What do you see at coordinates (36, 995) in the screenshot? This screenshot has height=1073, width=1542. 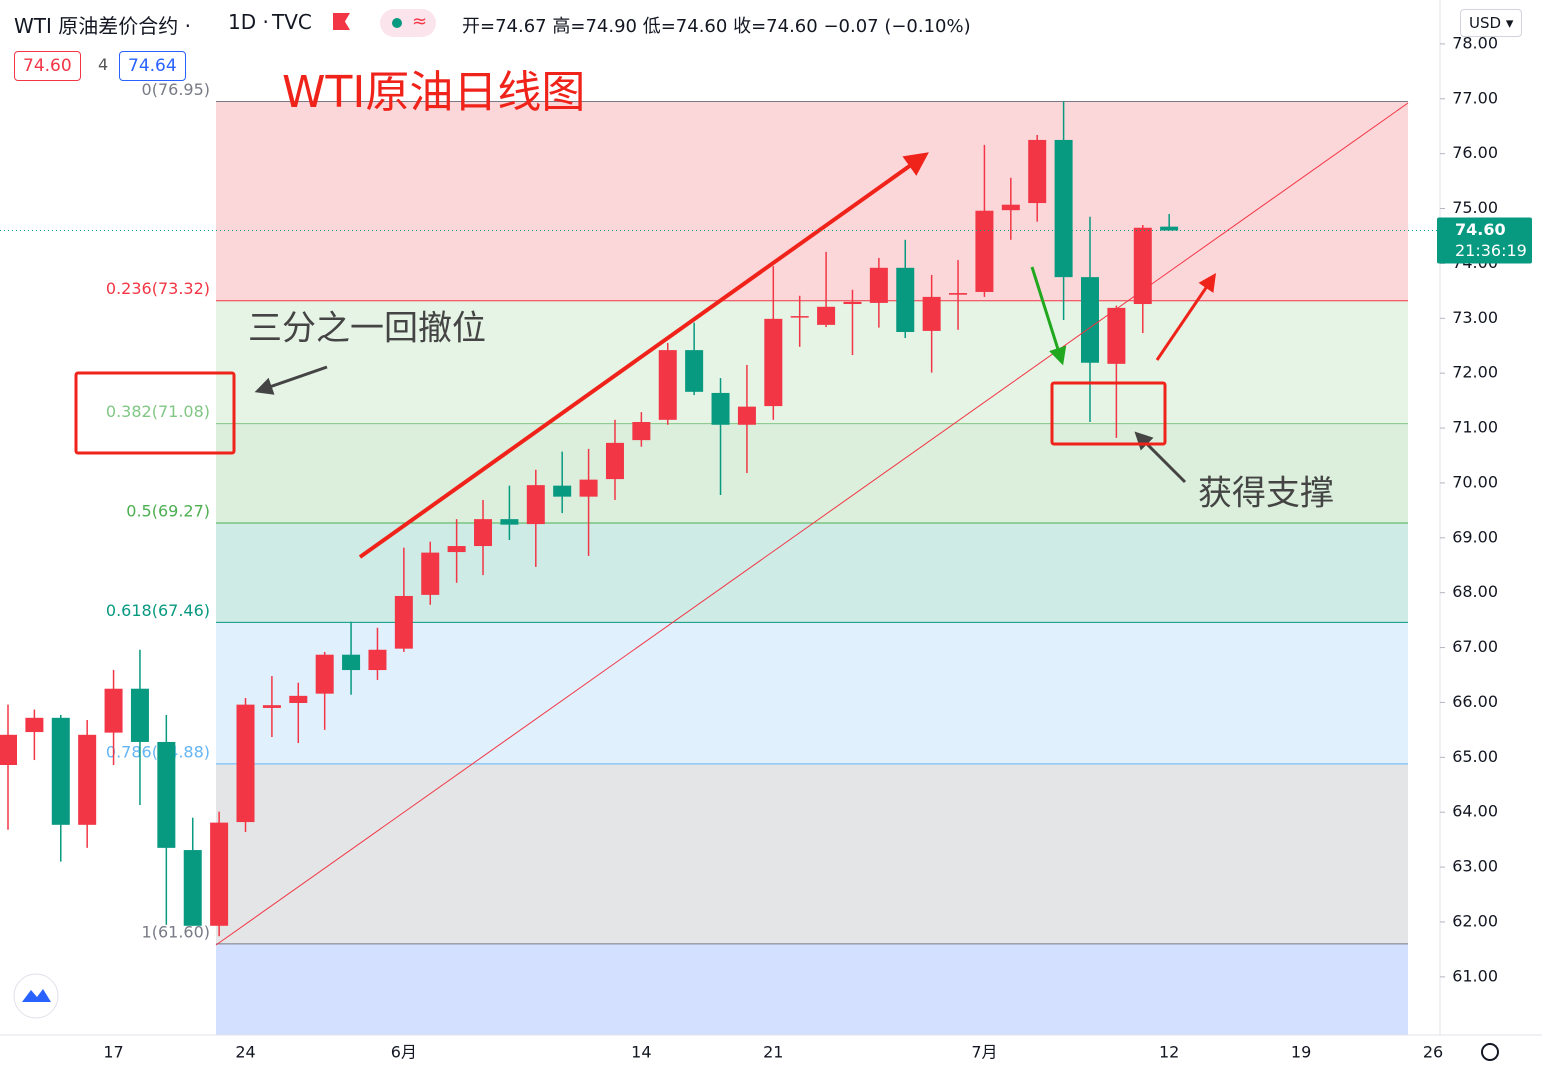 I see `logo-icon` at bounding box center [36, 995].